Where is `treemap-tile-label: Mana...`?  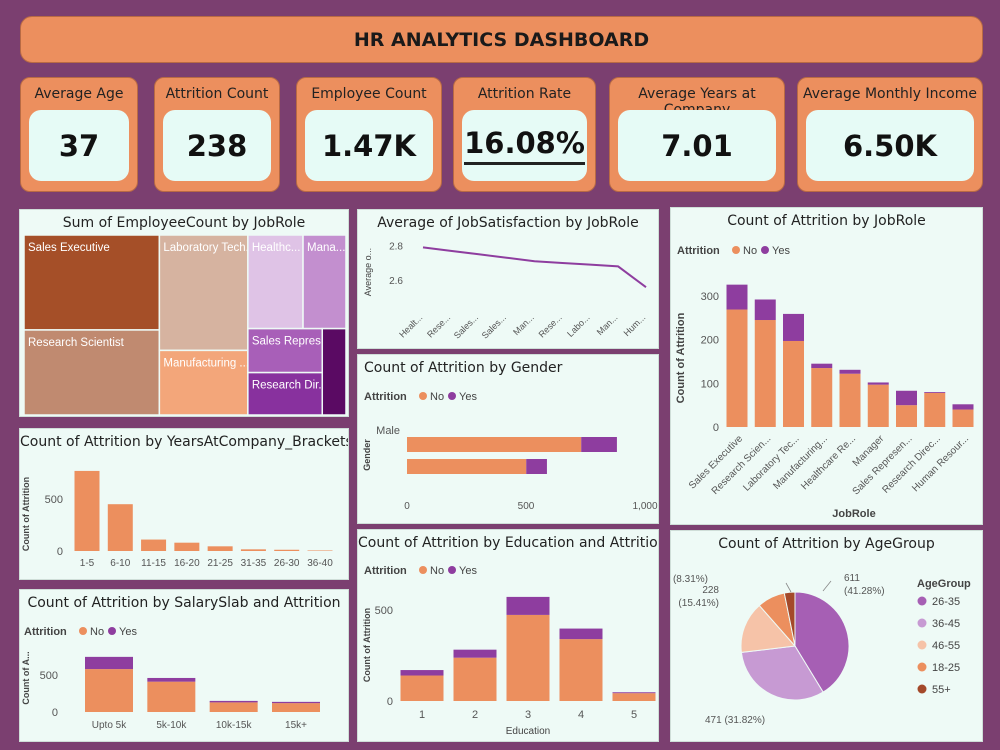
treemap-tile-label: Mana... is located at coordinates (326, 248).